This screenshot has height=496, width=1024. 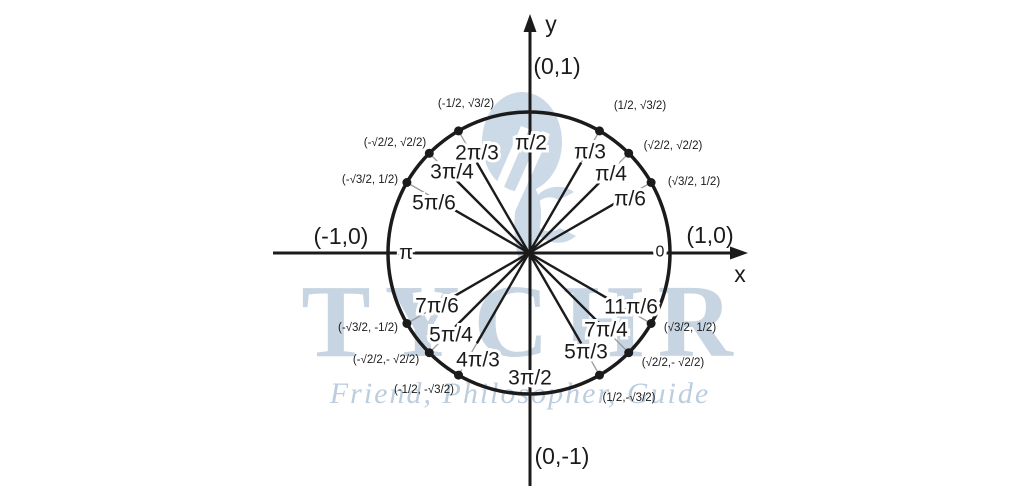 I want to click on axis-angle-label: π/2, so click(x=531, y=142).